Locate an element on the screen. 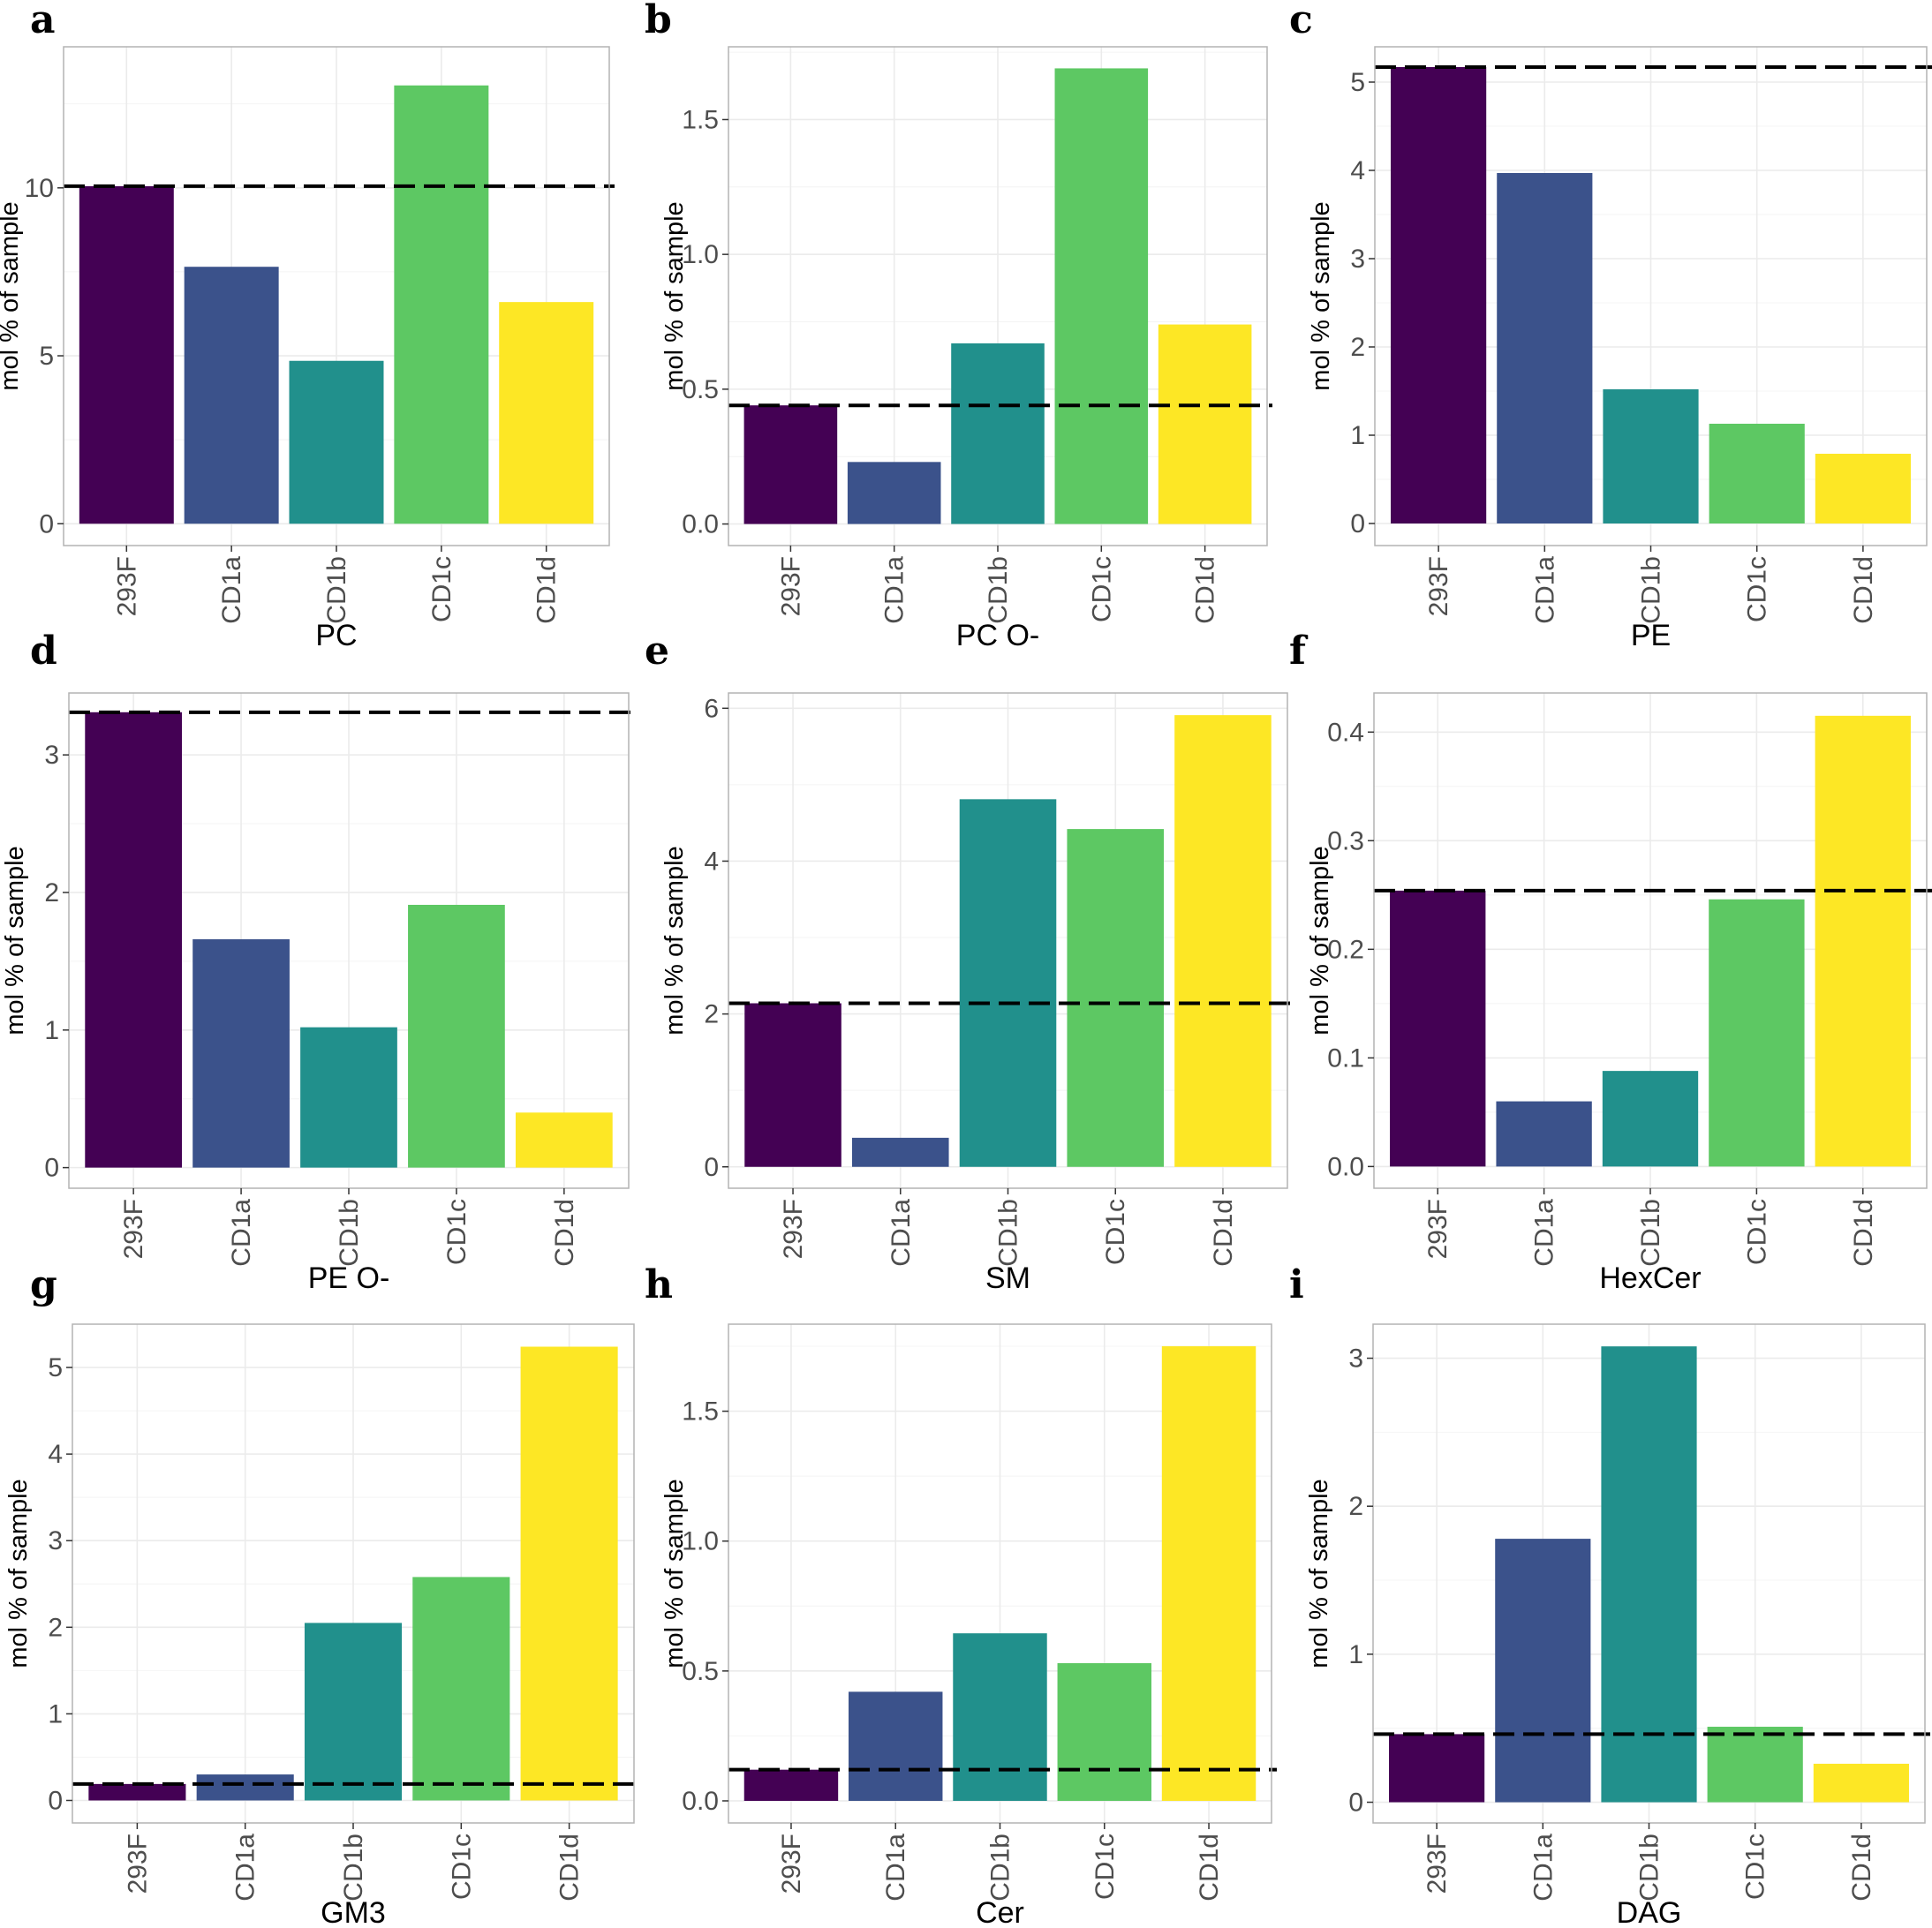  y-tick-label: 0.1 is located at coordinates (1345, 1058).